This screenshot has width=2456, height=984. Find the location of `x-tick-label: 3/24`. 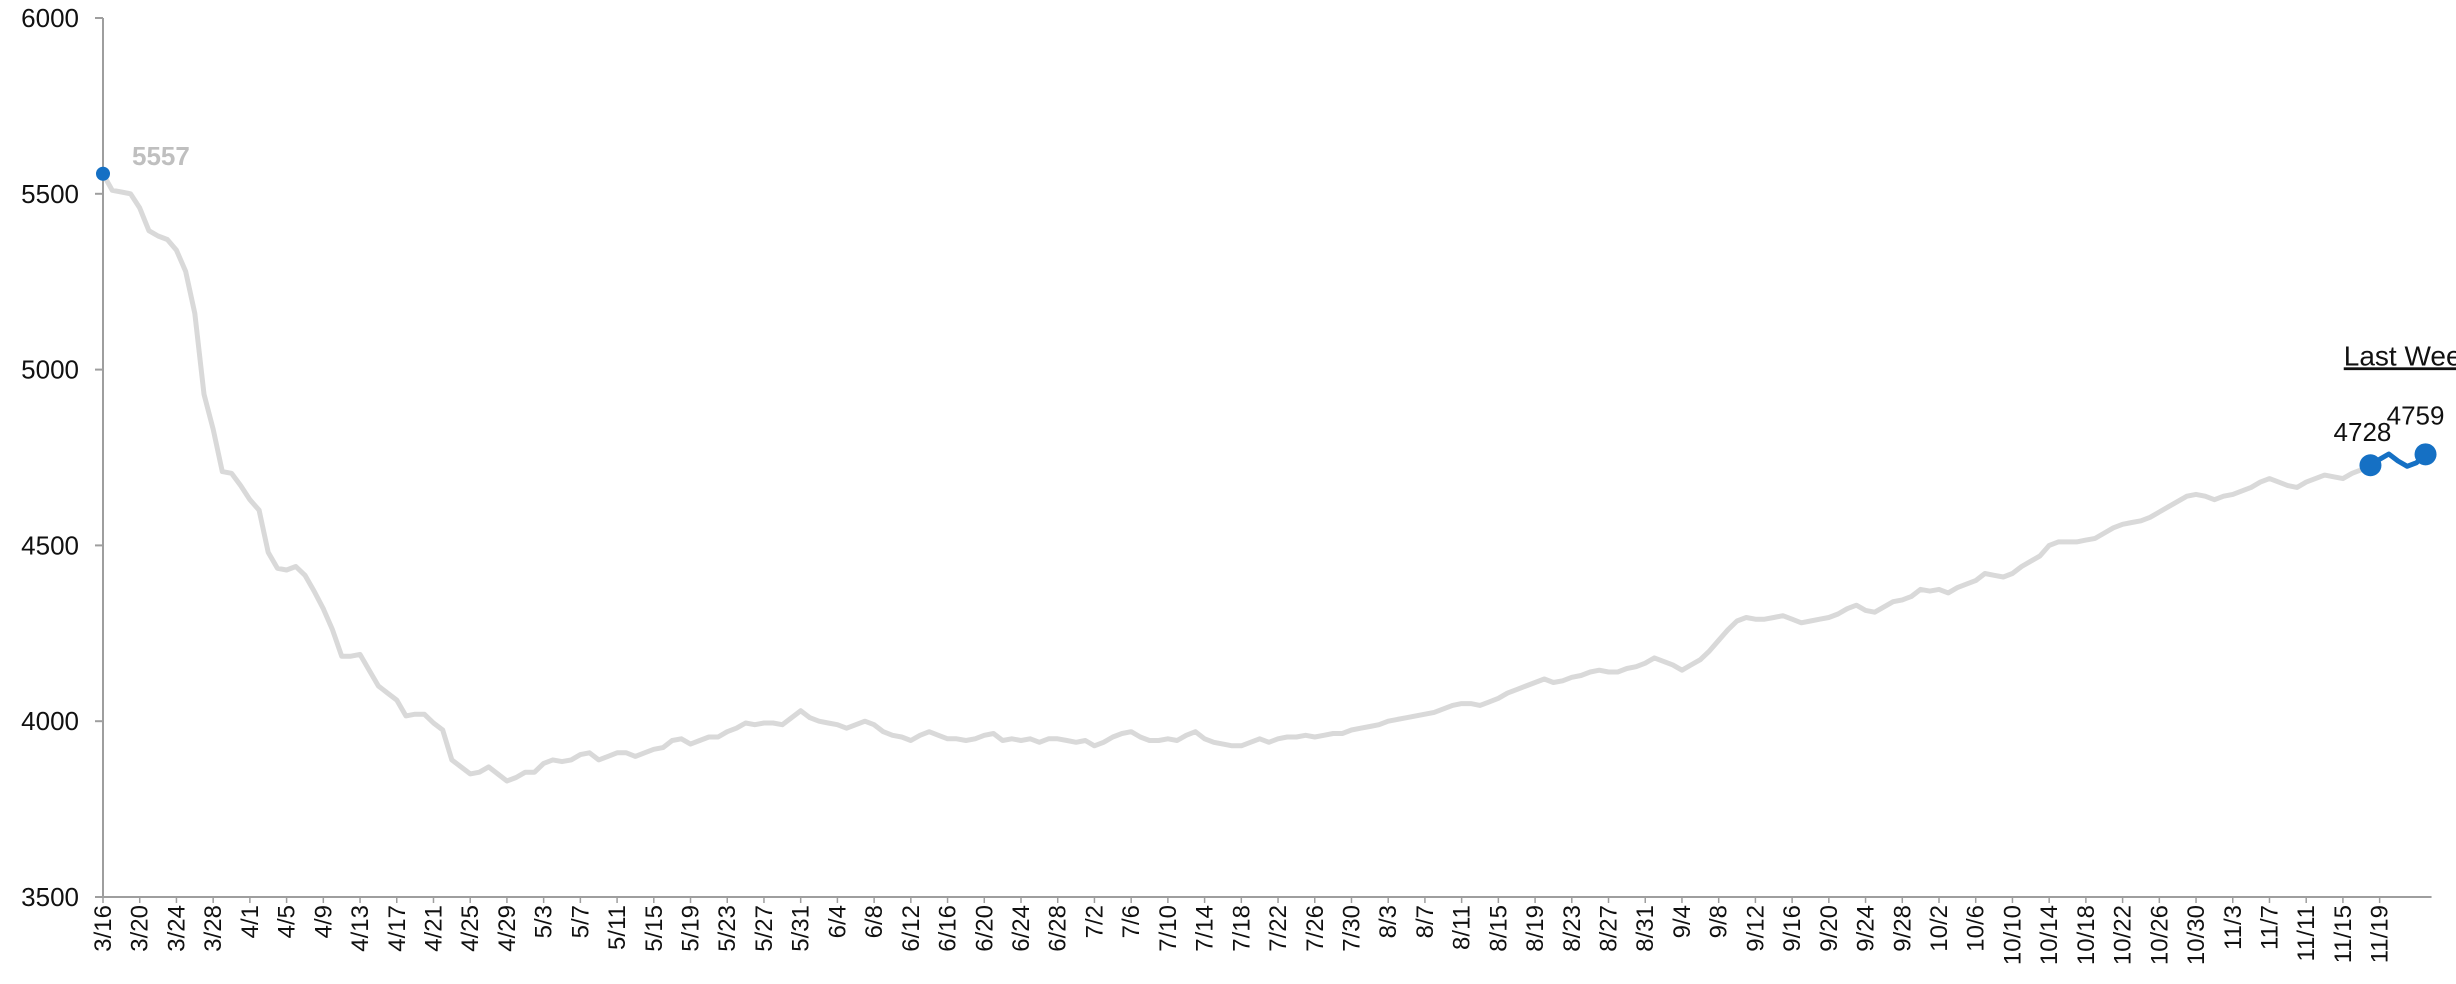

x-tick-label: 3/24 is located at coordinates (176, 928).